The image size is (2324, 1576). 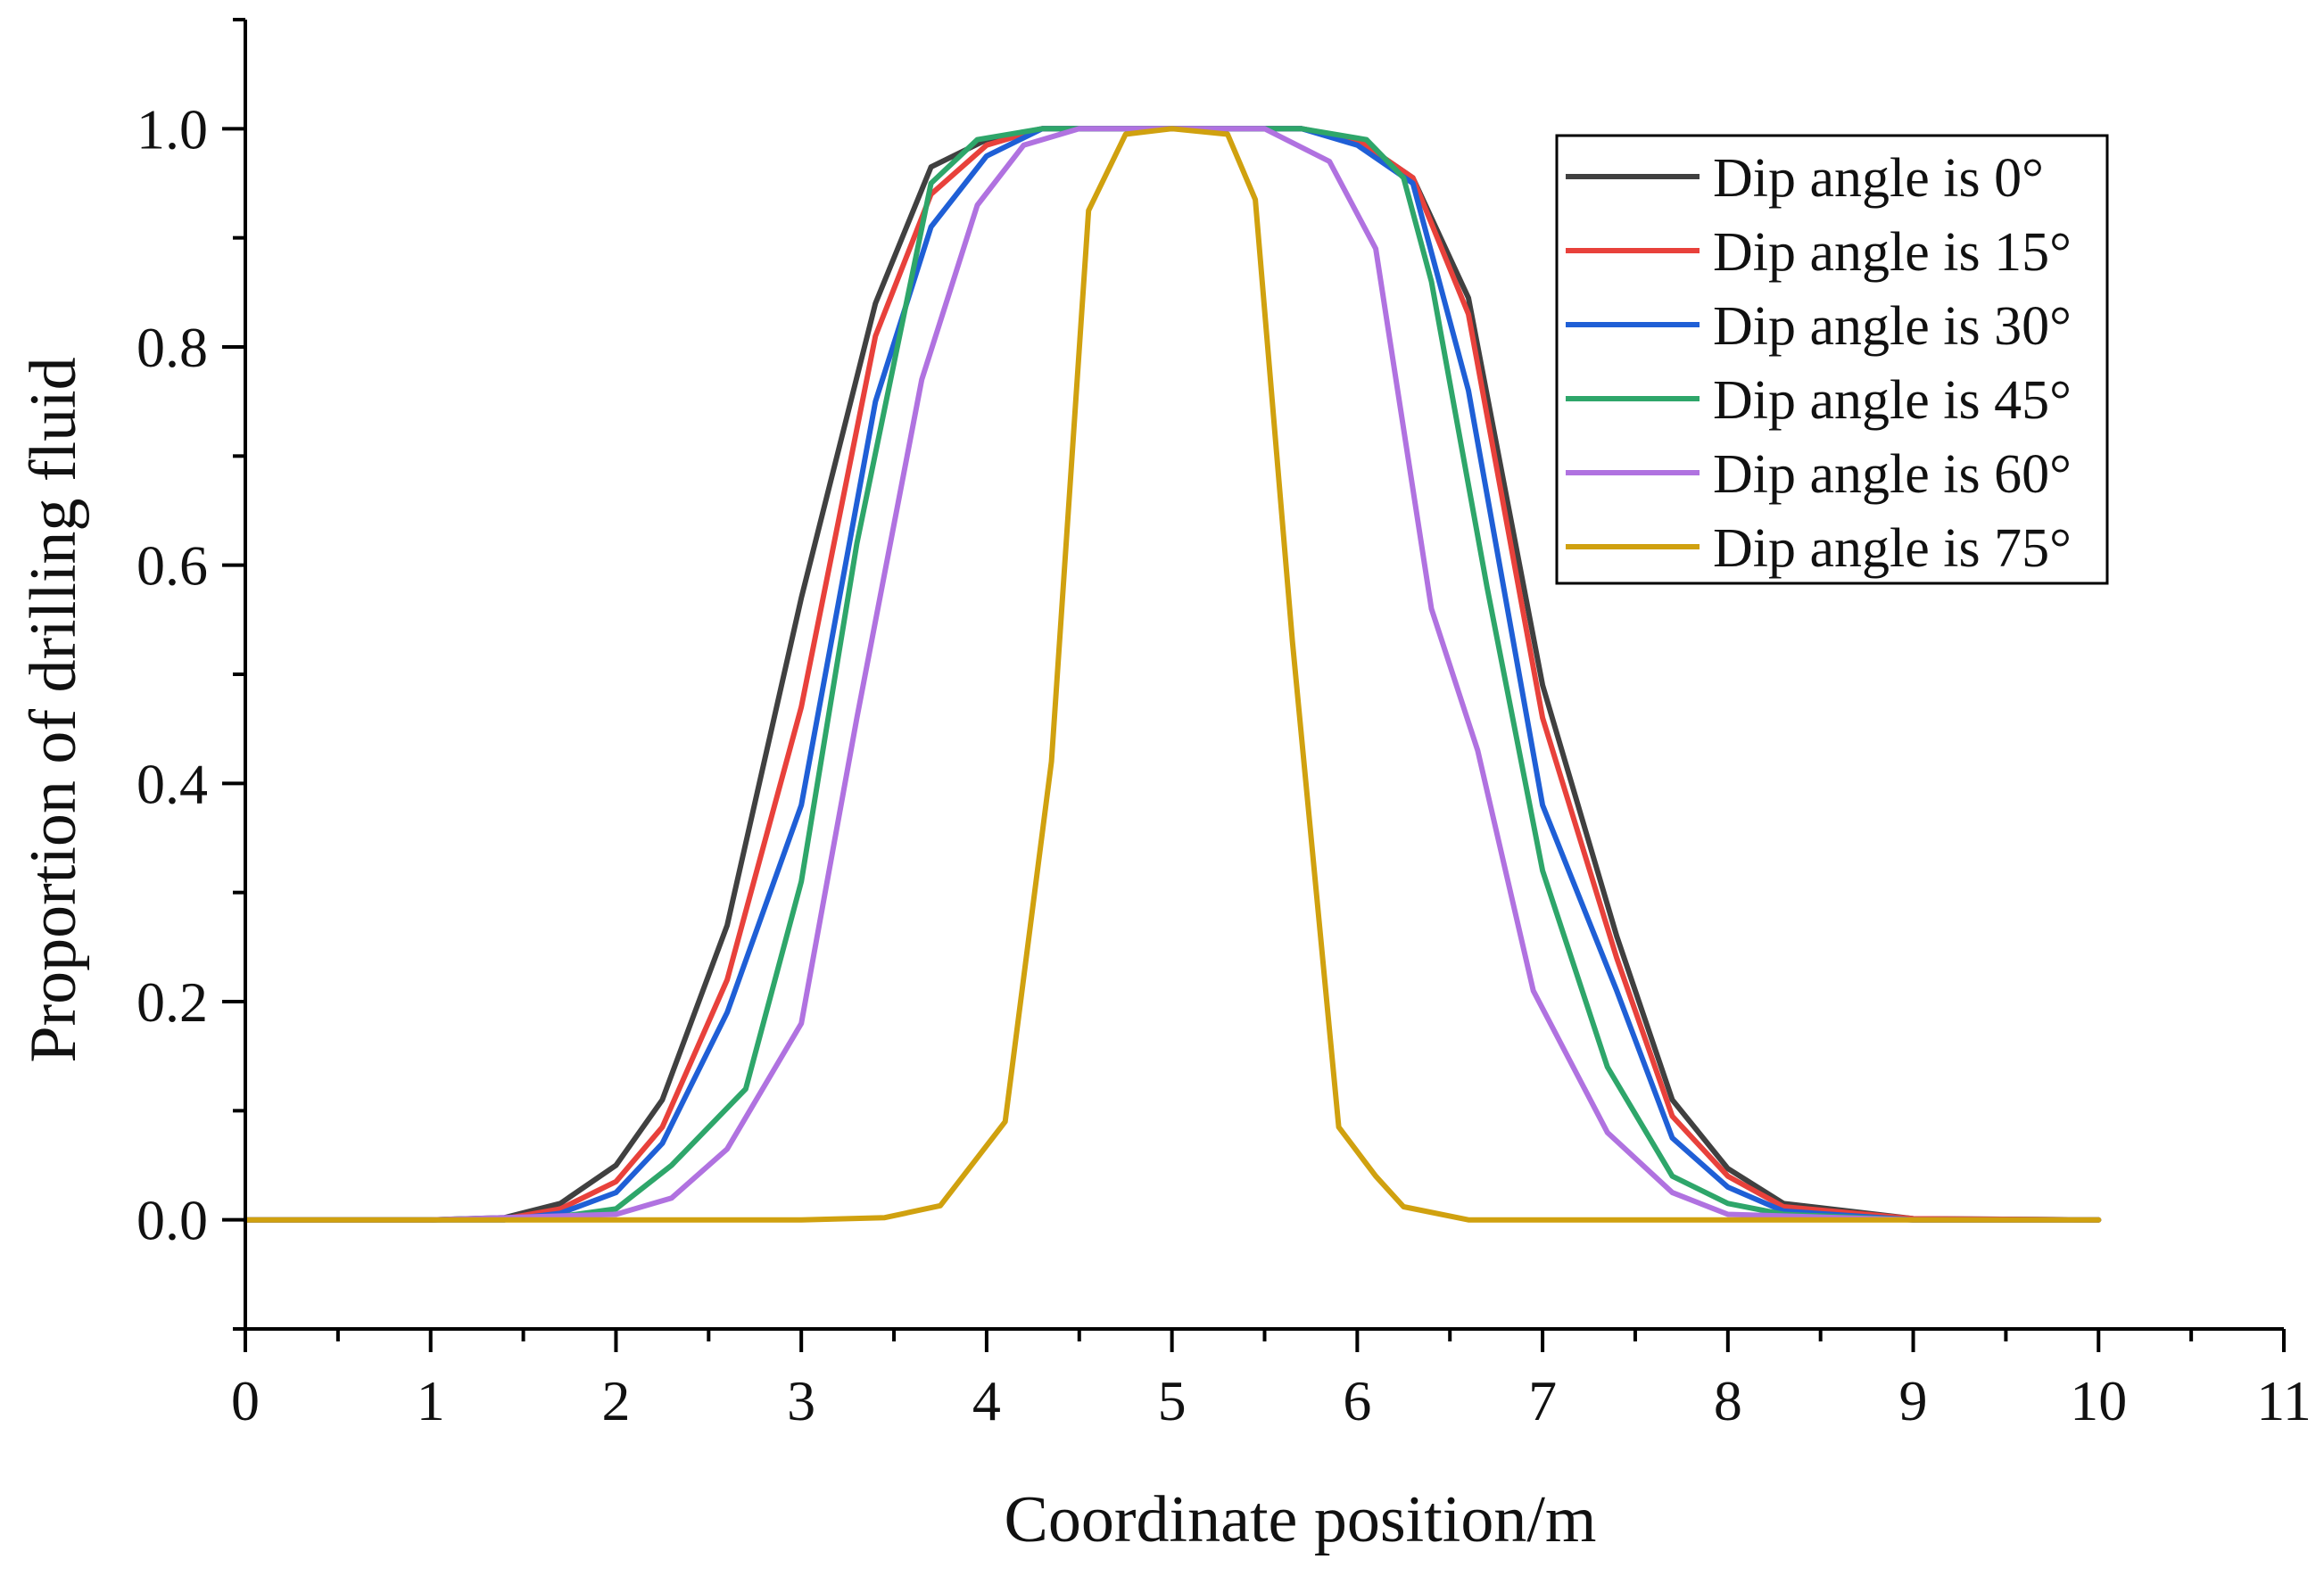 What do you see at coordinates (1543, 1400) in the screenshot?
I see `x-tick-label: 7` at bounding box center [1543, 1400].